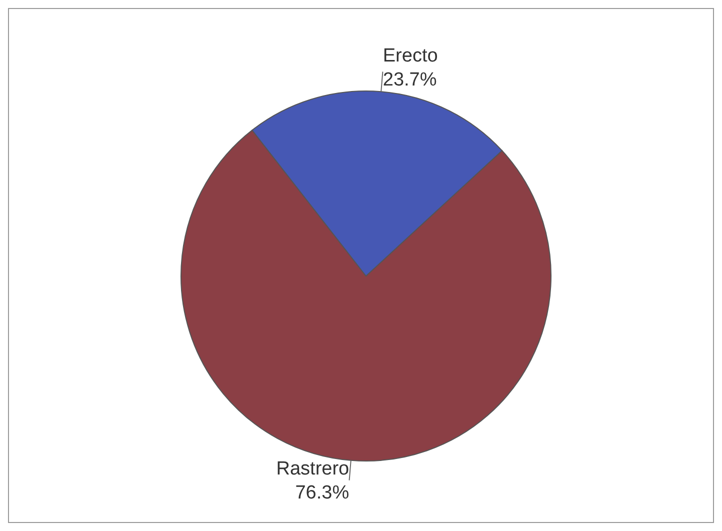 The width and height of the screenshot is (722, 531). Describe the element at coordinates (313, 469) in the screenshot. I see `slice-label: Rastrero` at that location.